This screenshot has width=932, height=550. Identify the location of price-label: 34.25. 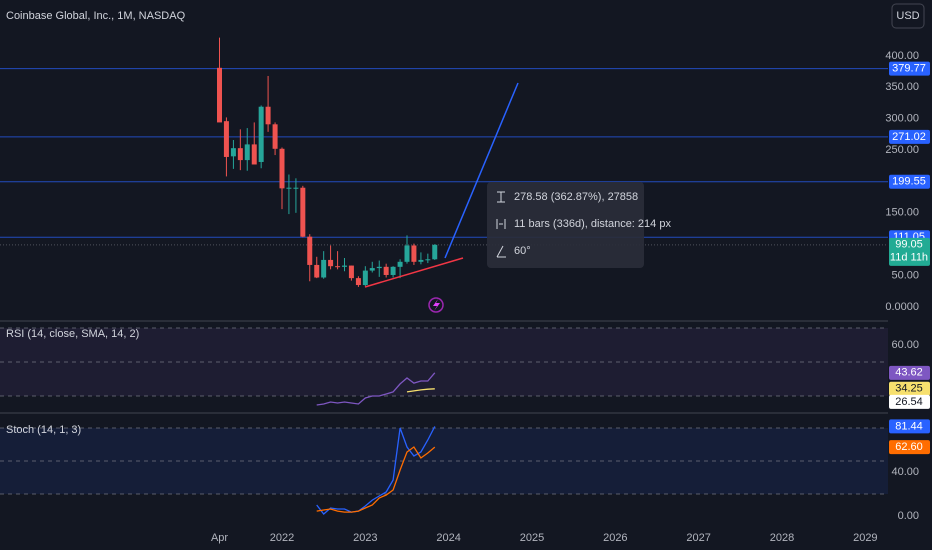
(909, 389).